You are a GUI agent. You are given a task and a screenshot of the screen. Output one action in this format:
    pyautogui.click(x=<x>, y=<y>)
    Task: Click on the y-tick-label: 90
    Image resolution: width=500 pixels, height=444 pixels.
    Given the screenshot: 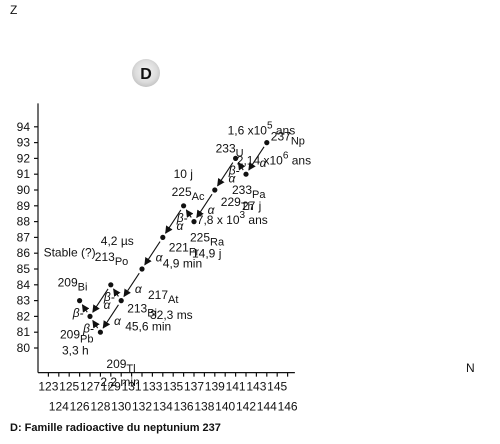 What is the action you would take?
    pyautogui.click(x=24, y=190)
    